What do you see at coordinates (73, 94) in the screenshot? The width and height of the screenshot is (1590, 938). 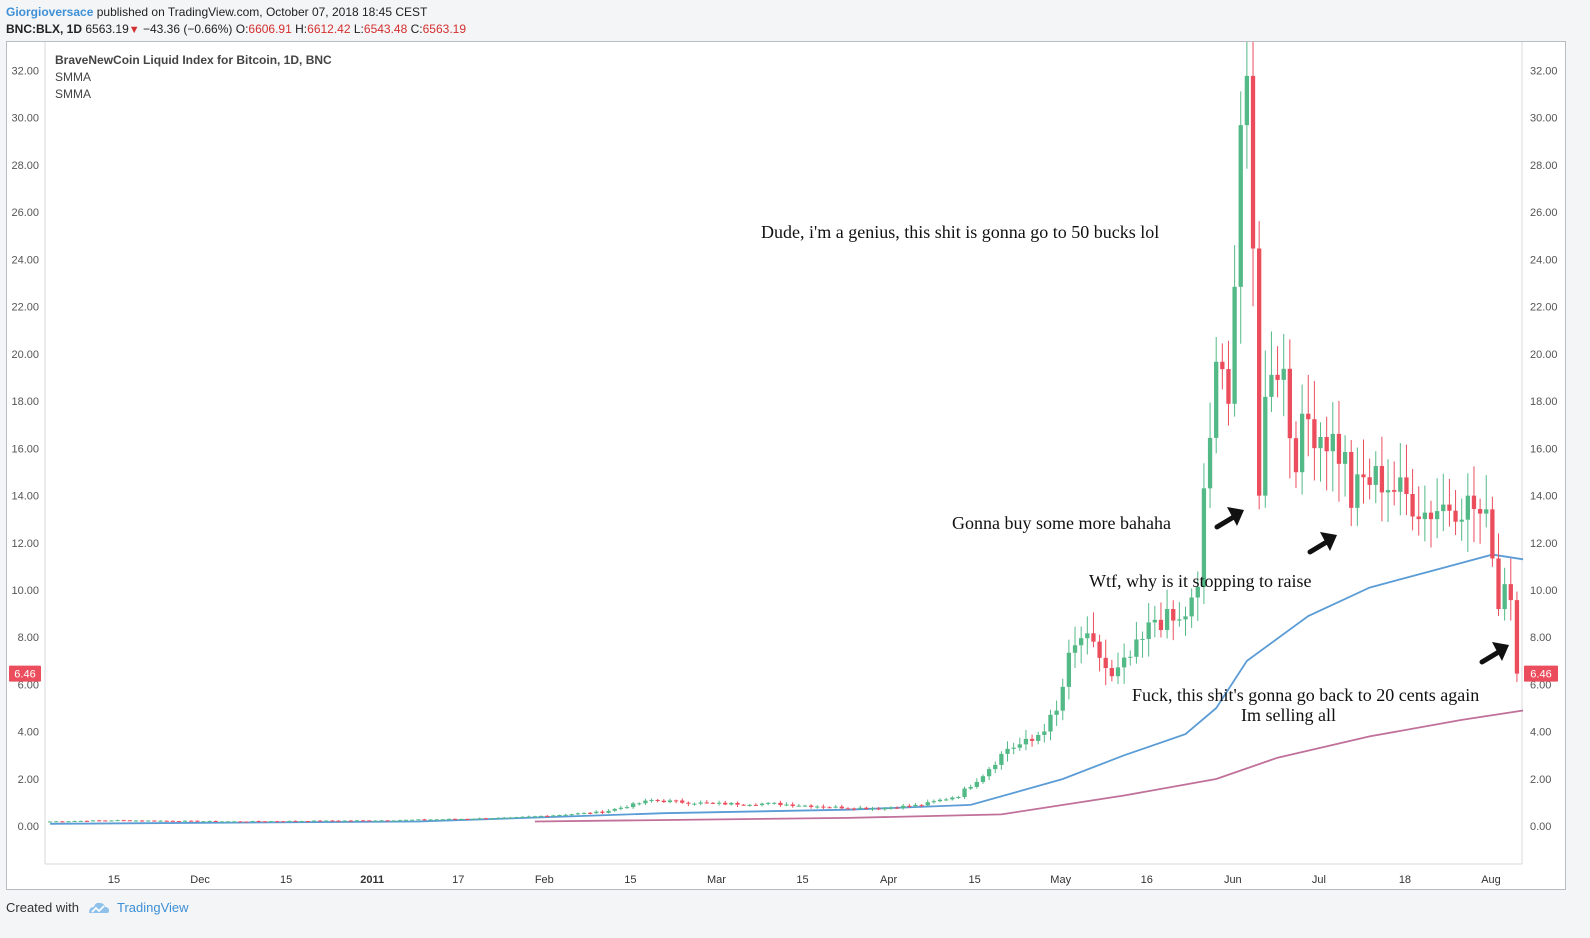 I see `legend-smma-2: SMMA` at bounding box center [73, 94].